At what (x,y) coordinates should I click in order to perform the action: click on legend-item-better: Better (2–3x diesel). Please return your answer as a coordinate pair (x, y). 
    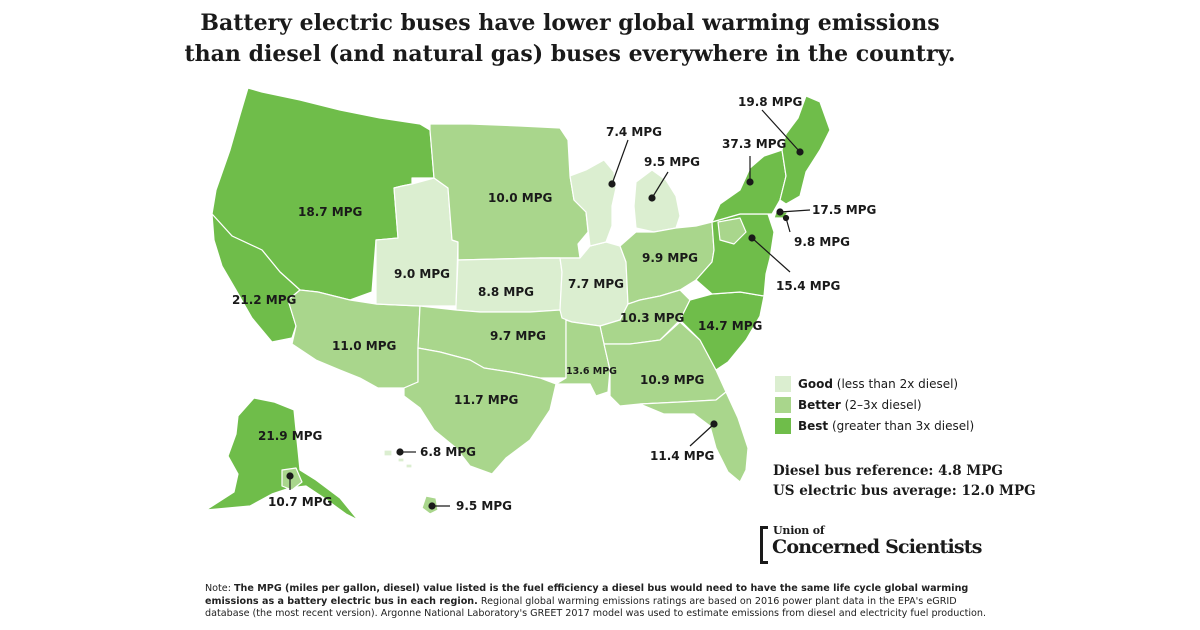
    Looking at the image, I should click on (874, 404).